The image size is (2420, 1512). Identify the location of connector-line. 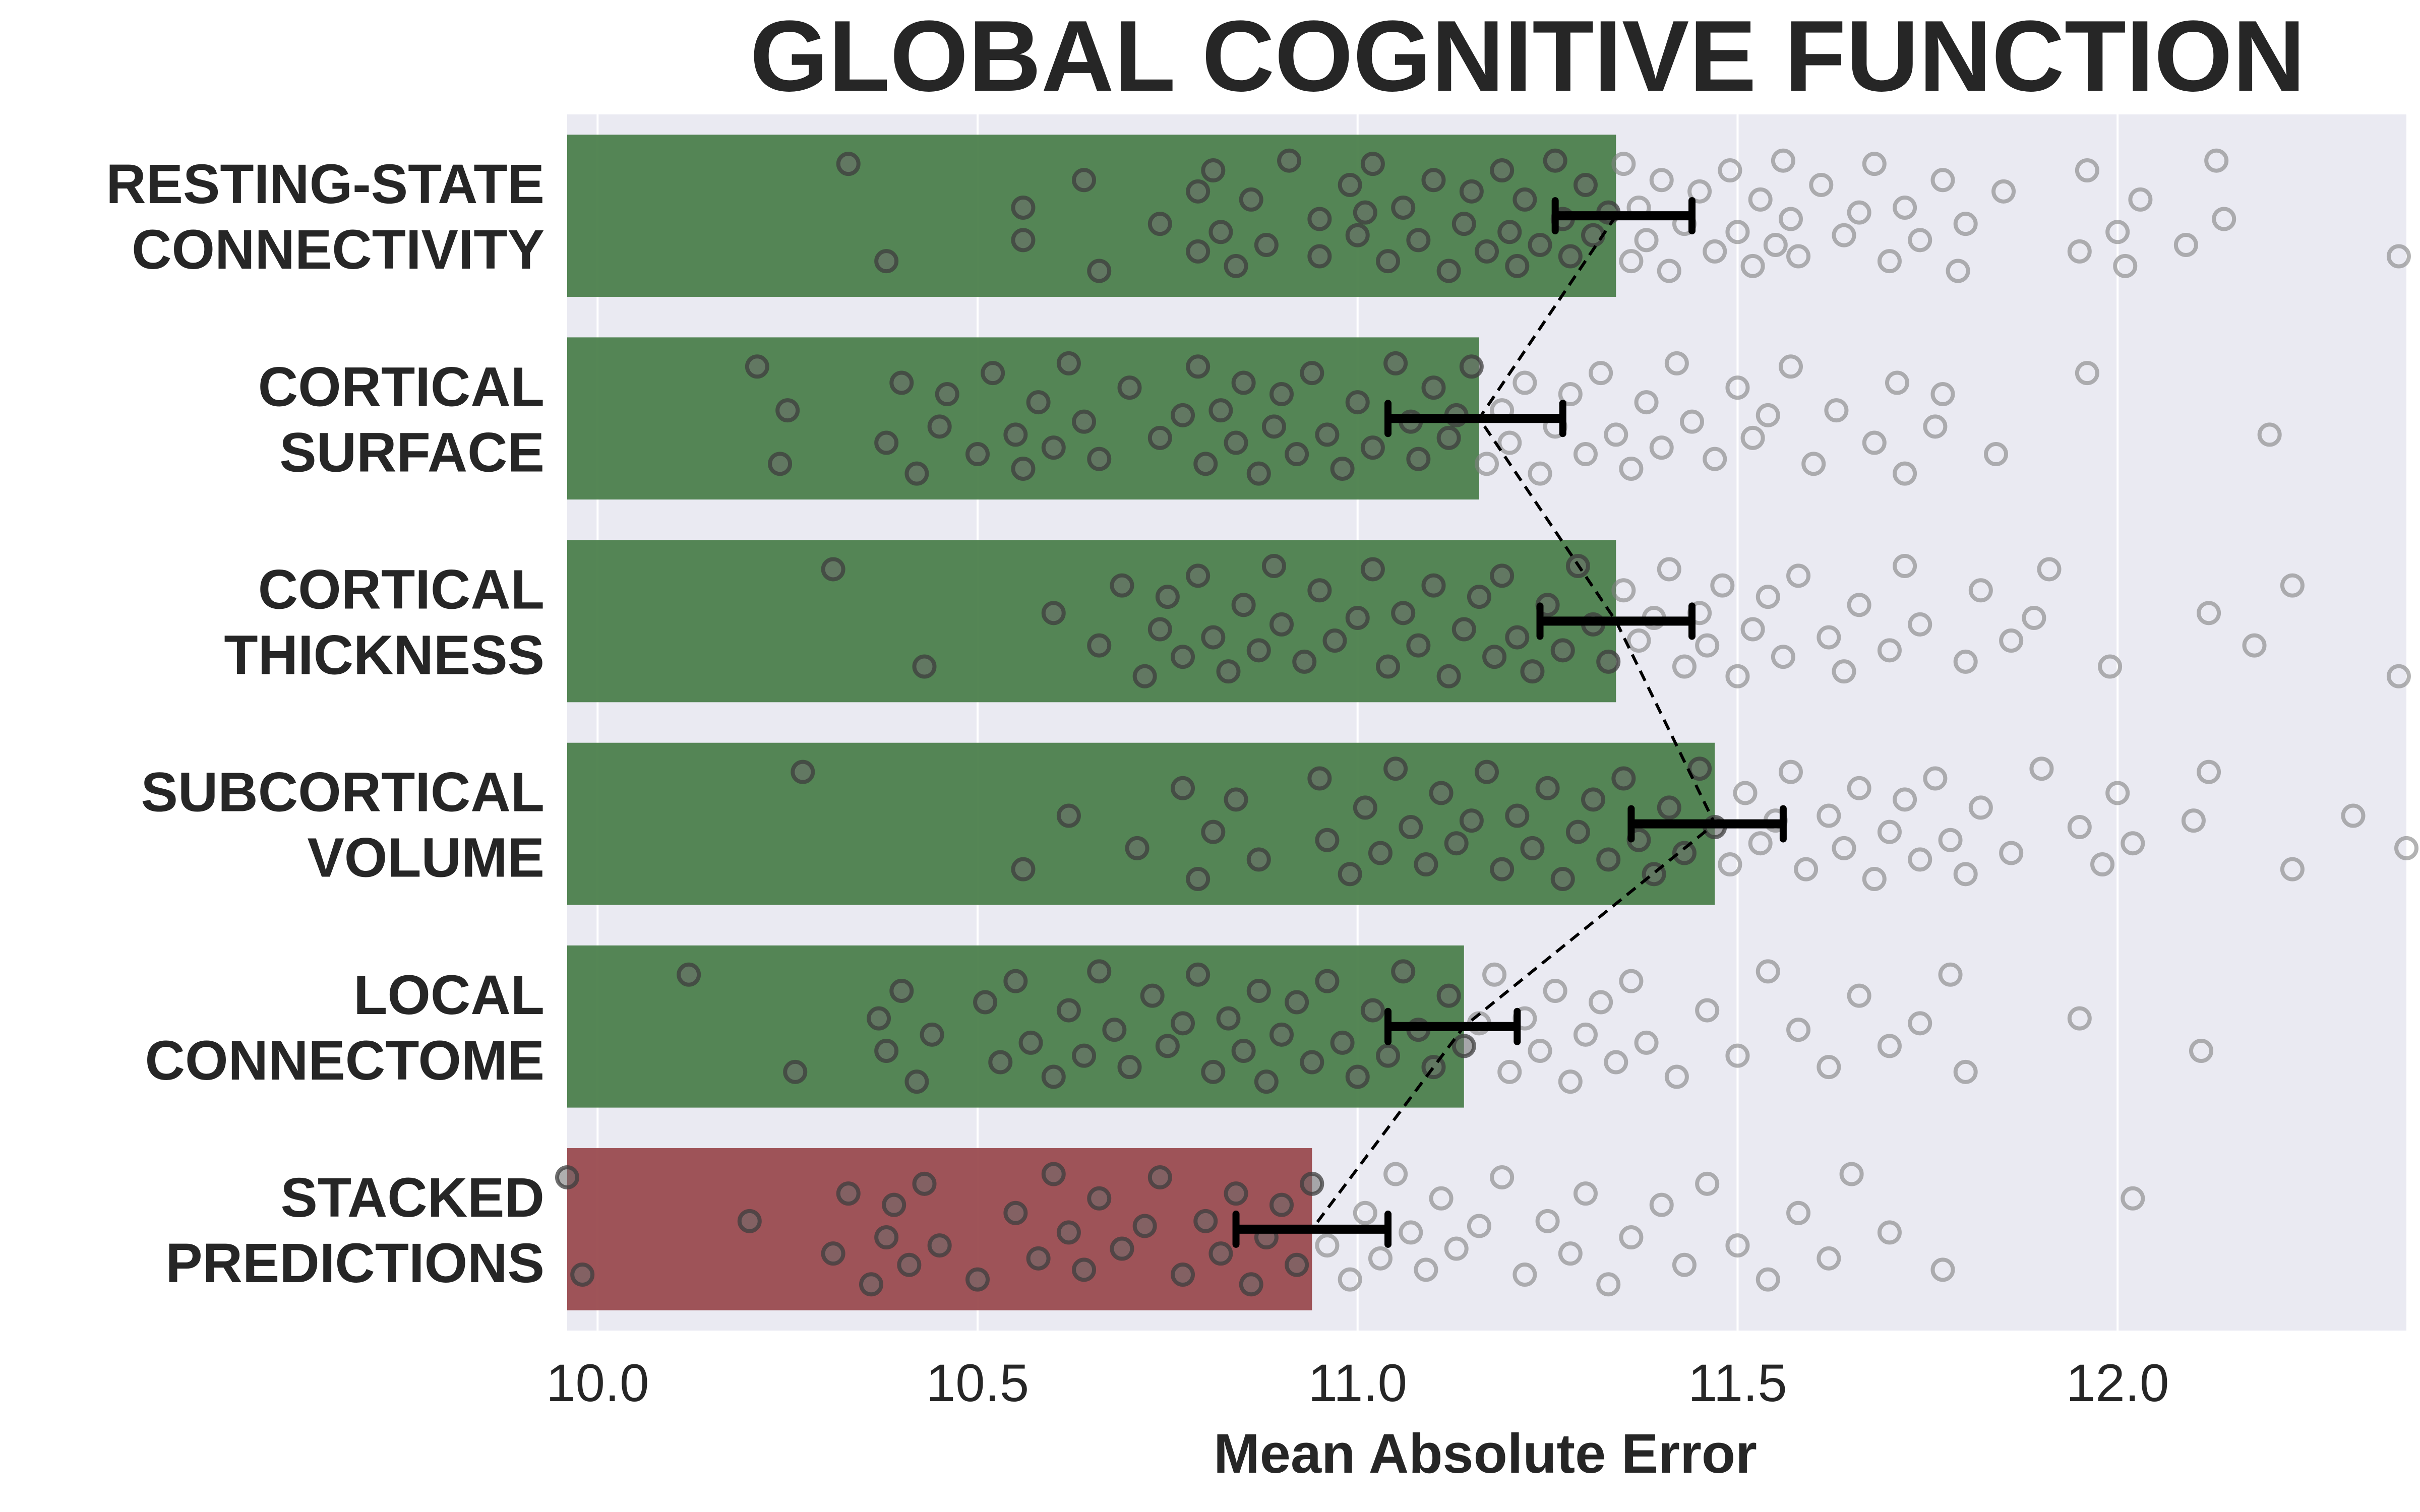
(1513, 722).